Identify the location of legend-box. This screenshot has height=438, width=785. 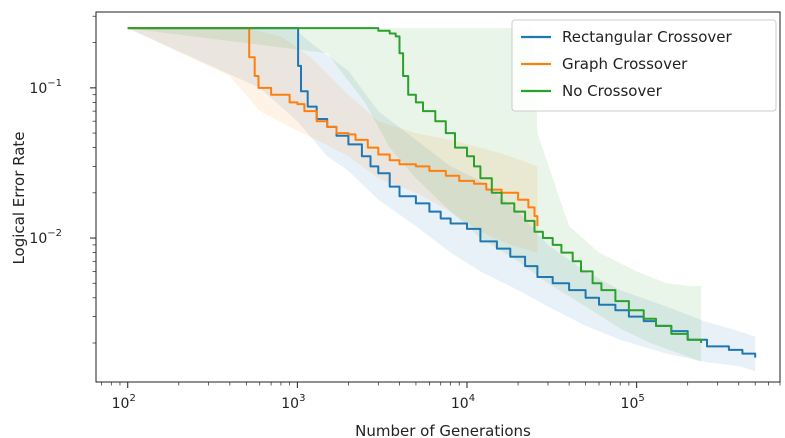
(644, 65).